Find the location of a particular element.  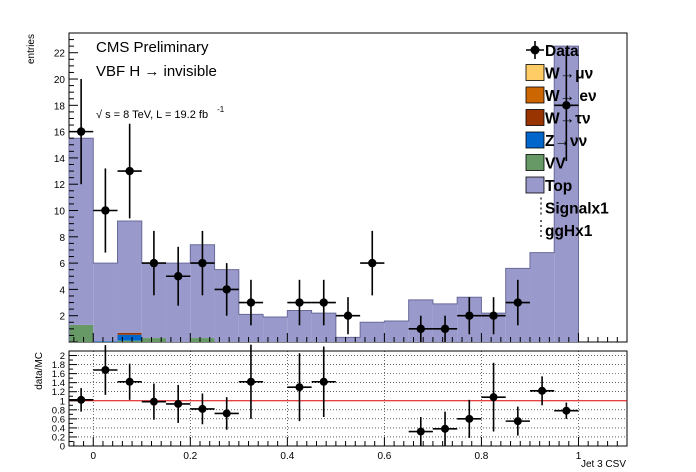

main-y-axis: 2 4 6 8 10 12 14 16 18 20 22 is located at coordinates (66, 191).